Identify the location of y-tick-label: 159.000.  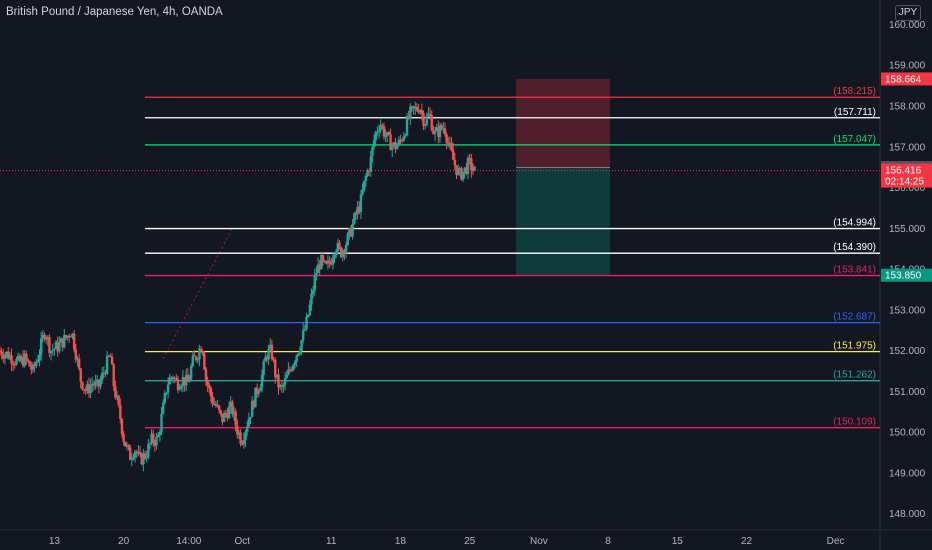
(907, 66).